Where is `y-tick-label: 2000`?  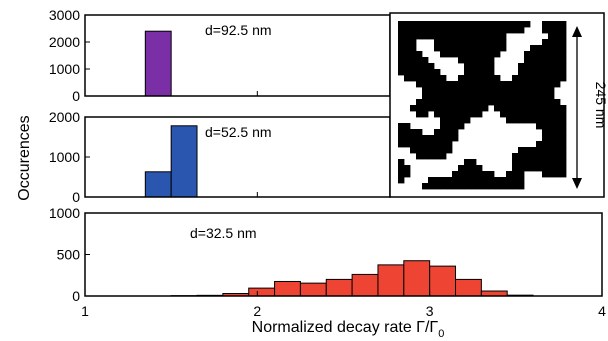 y-tick-label: 2000 is located at coordinates (64, 117).